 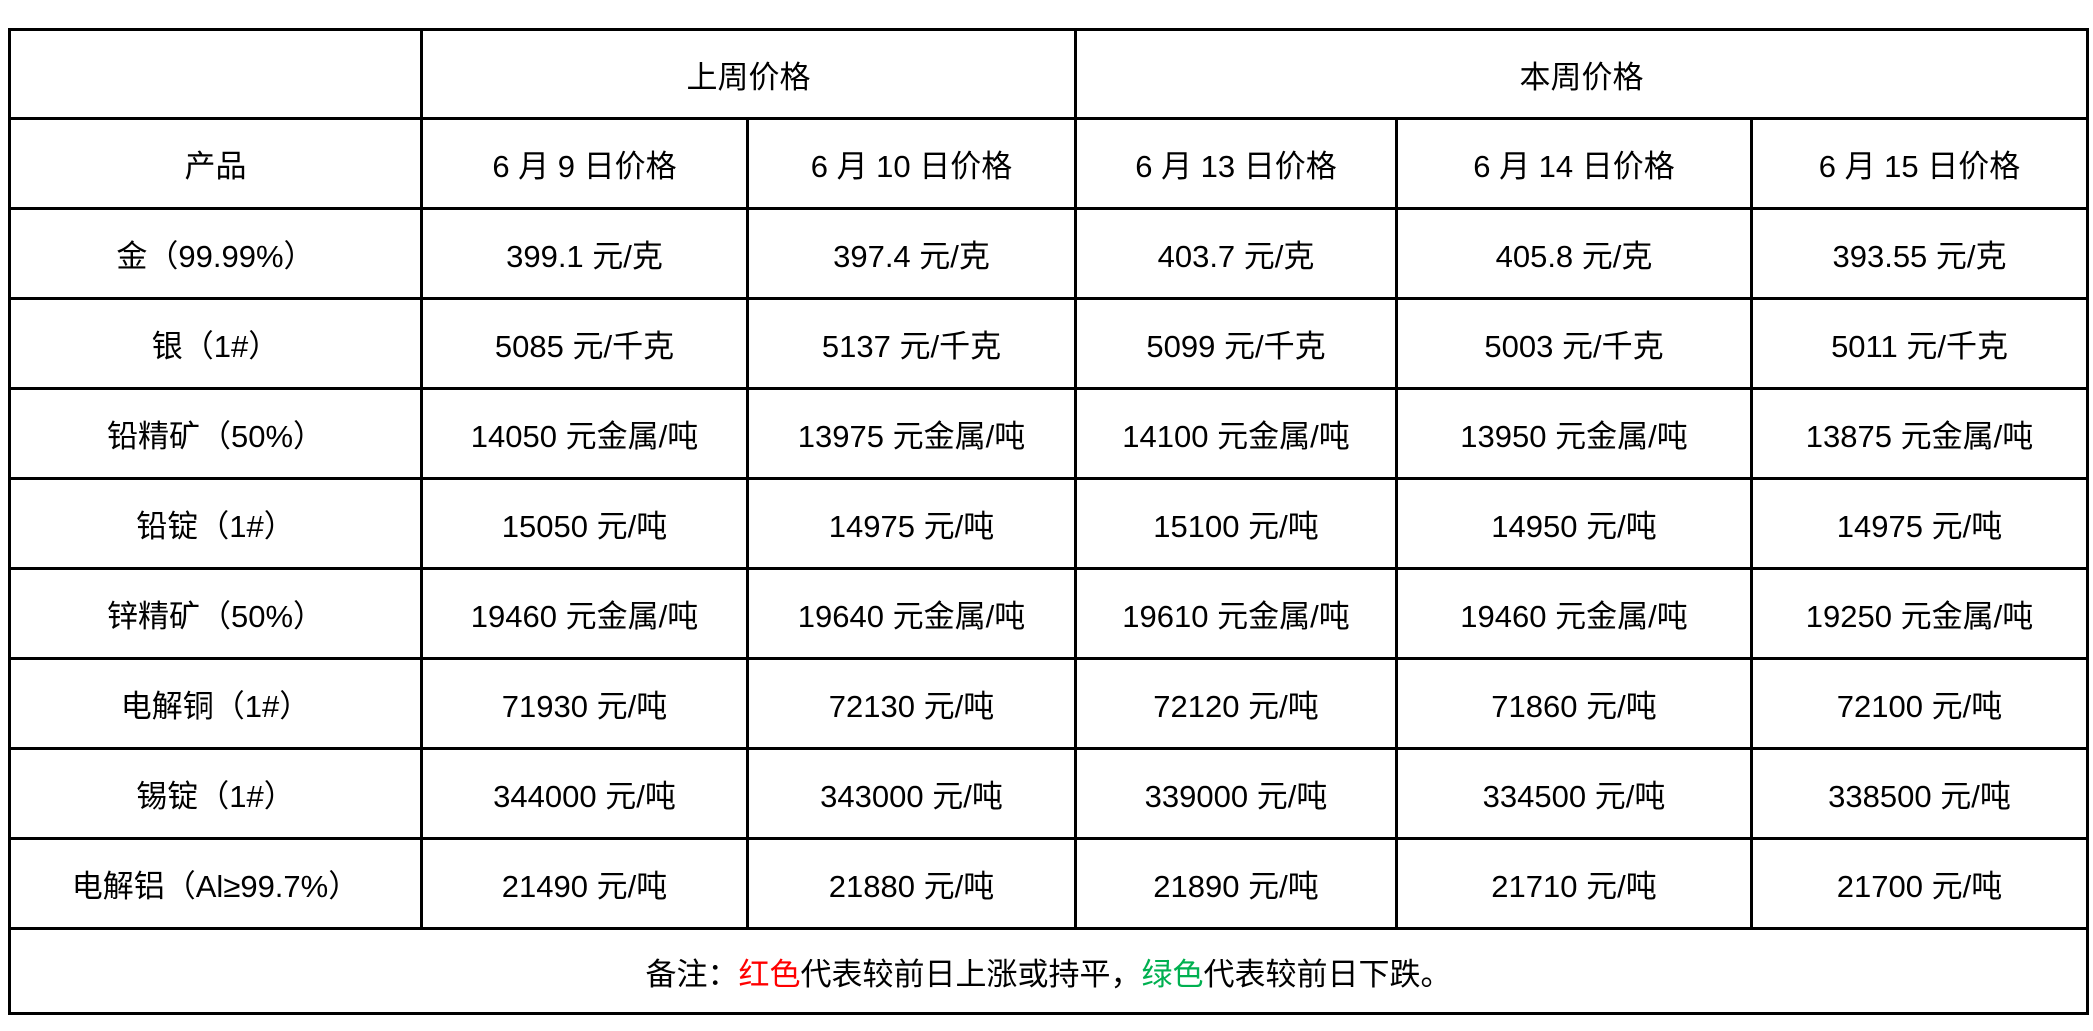 I want to click on price-cell: 21890 元/吨, so click(x=1236, y=883).